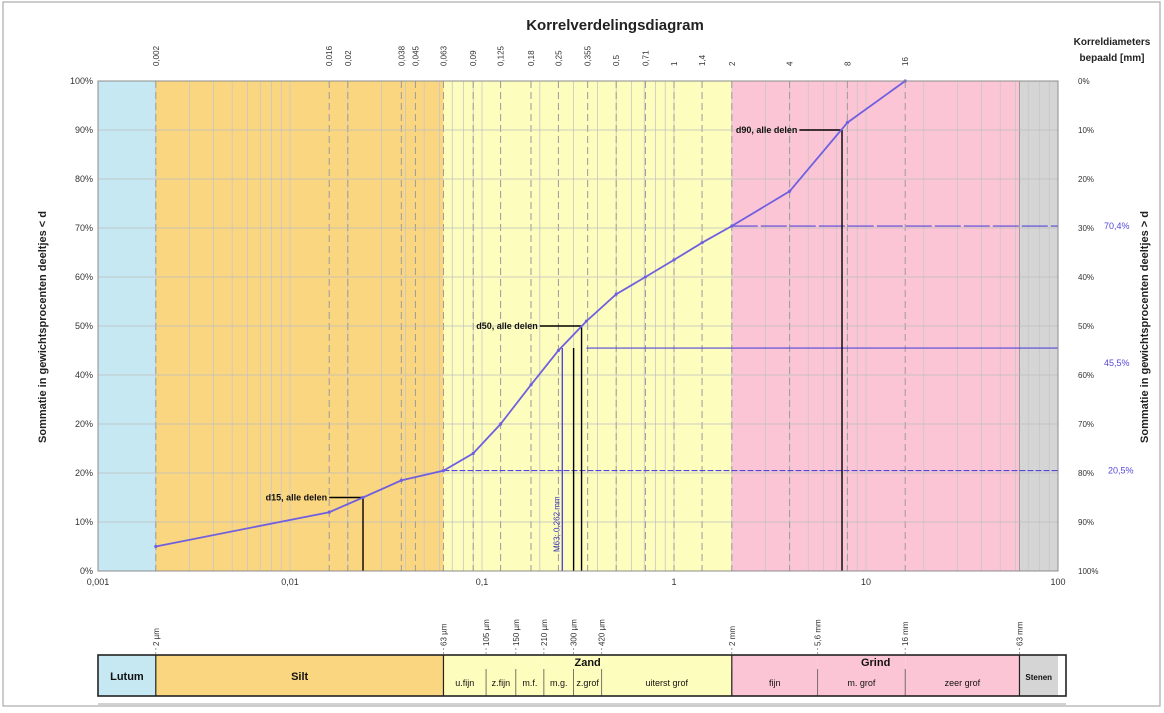 This screenshot has width=1164, height=713. What do you see at coordinates (587, 683) in the screenshot?
I see `class-cell-label: z.grof` at bounding box center [587, 683].